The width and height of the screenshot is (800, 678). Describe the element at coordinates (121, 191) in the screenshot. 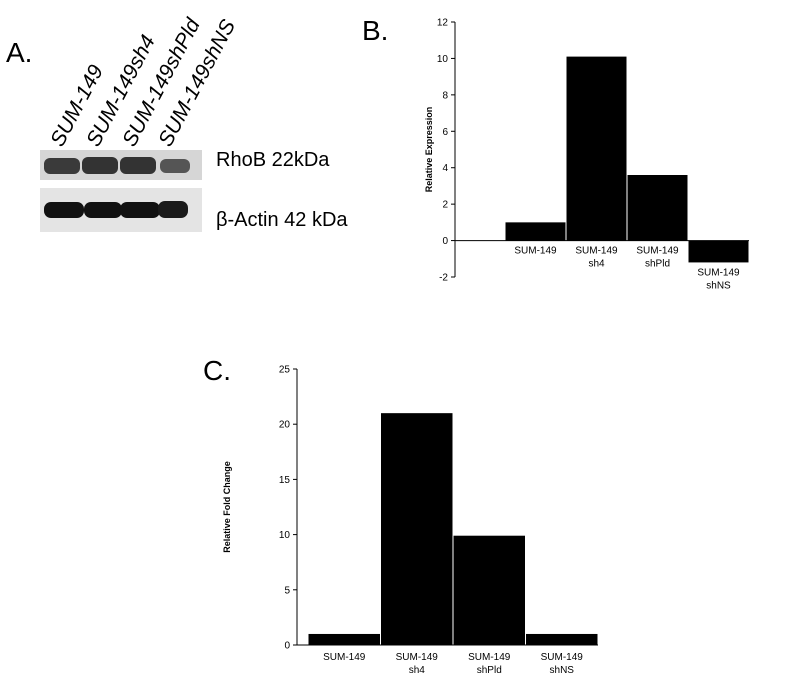

I see `blot-image` at that location.